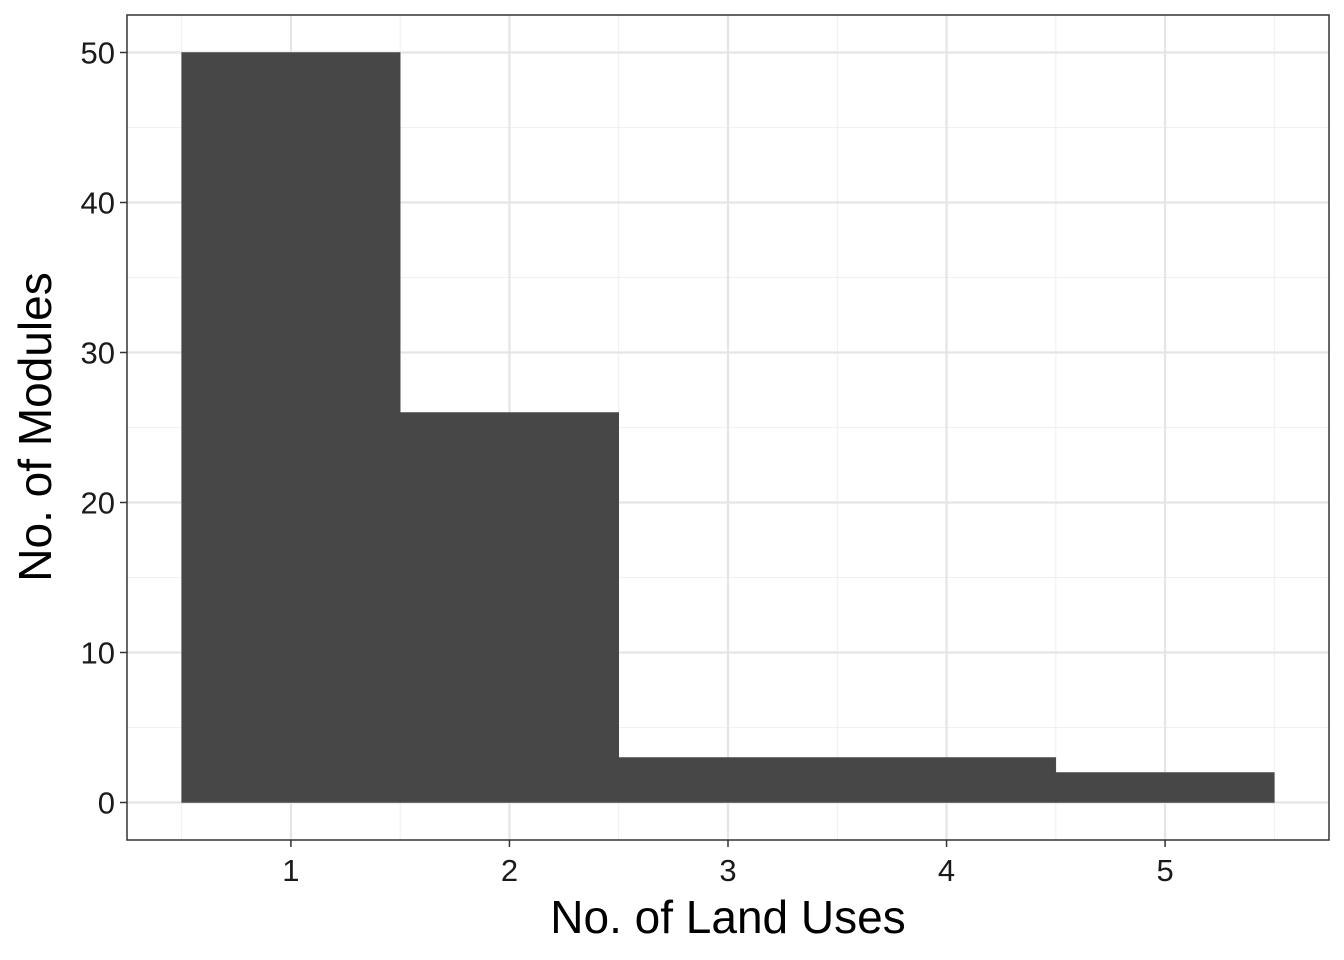 This screenshot has height=960, width=1344. Describe the element at coordinates (1164, 870) in the screenshot. I see `x-tick-label: 5` at that location.